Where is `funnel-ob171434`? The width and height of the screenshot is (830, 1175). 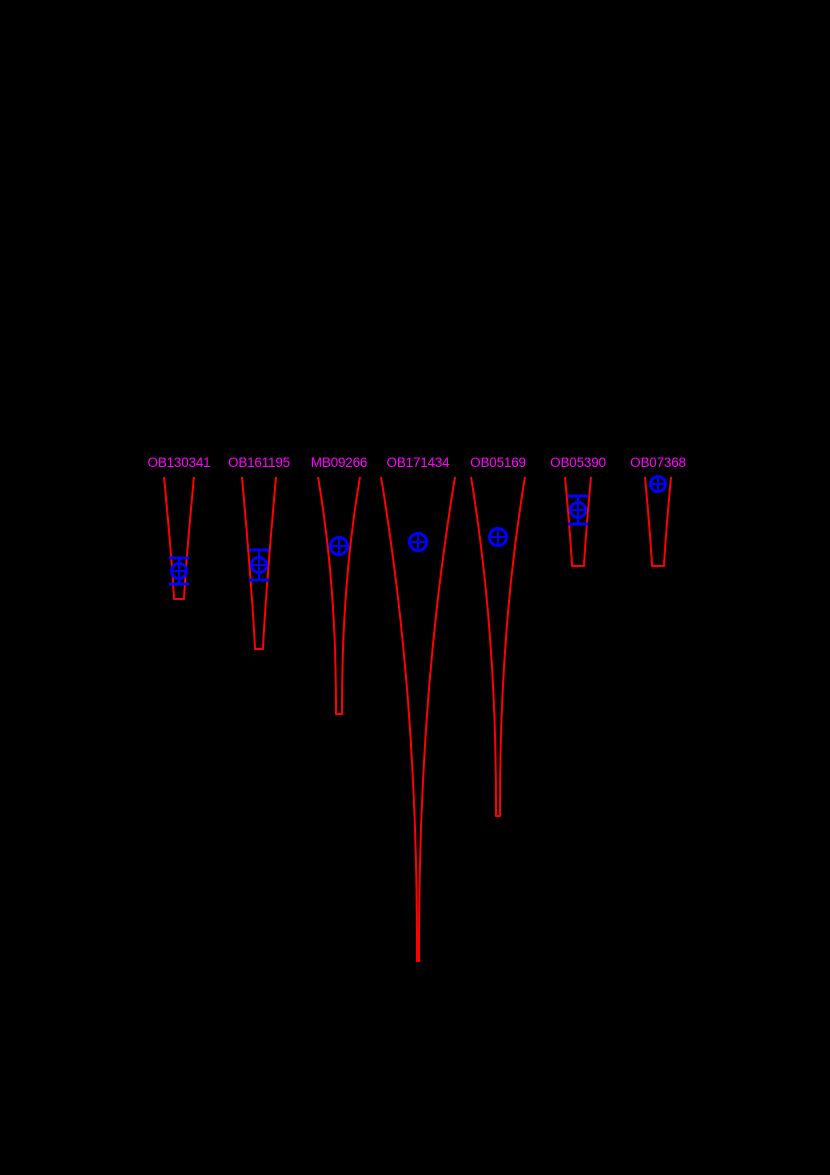 funnel-ob171434 is located at coordinates (418, 719).